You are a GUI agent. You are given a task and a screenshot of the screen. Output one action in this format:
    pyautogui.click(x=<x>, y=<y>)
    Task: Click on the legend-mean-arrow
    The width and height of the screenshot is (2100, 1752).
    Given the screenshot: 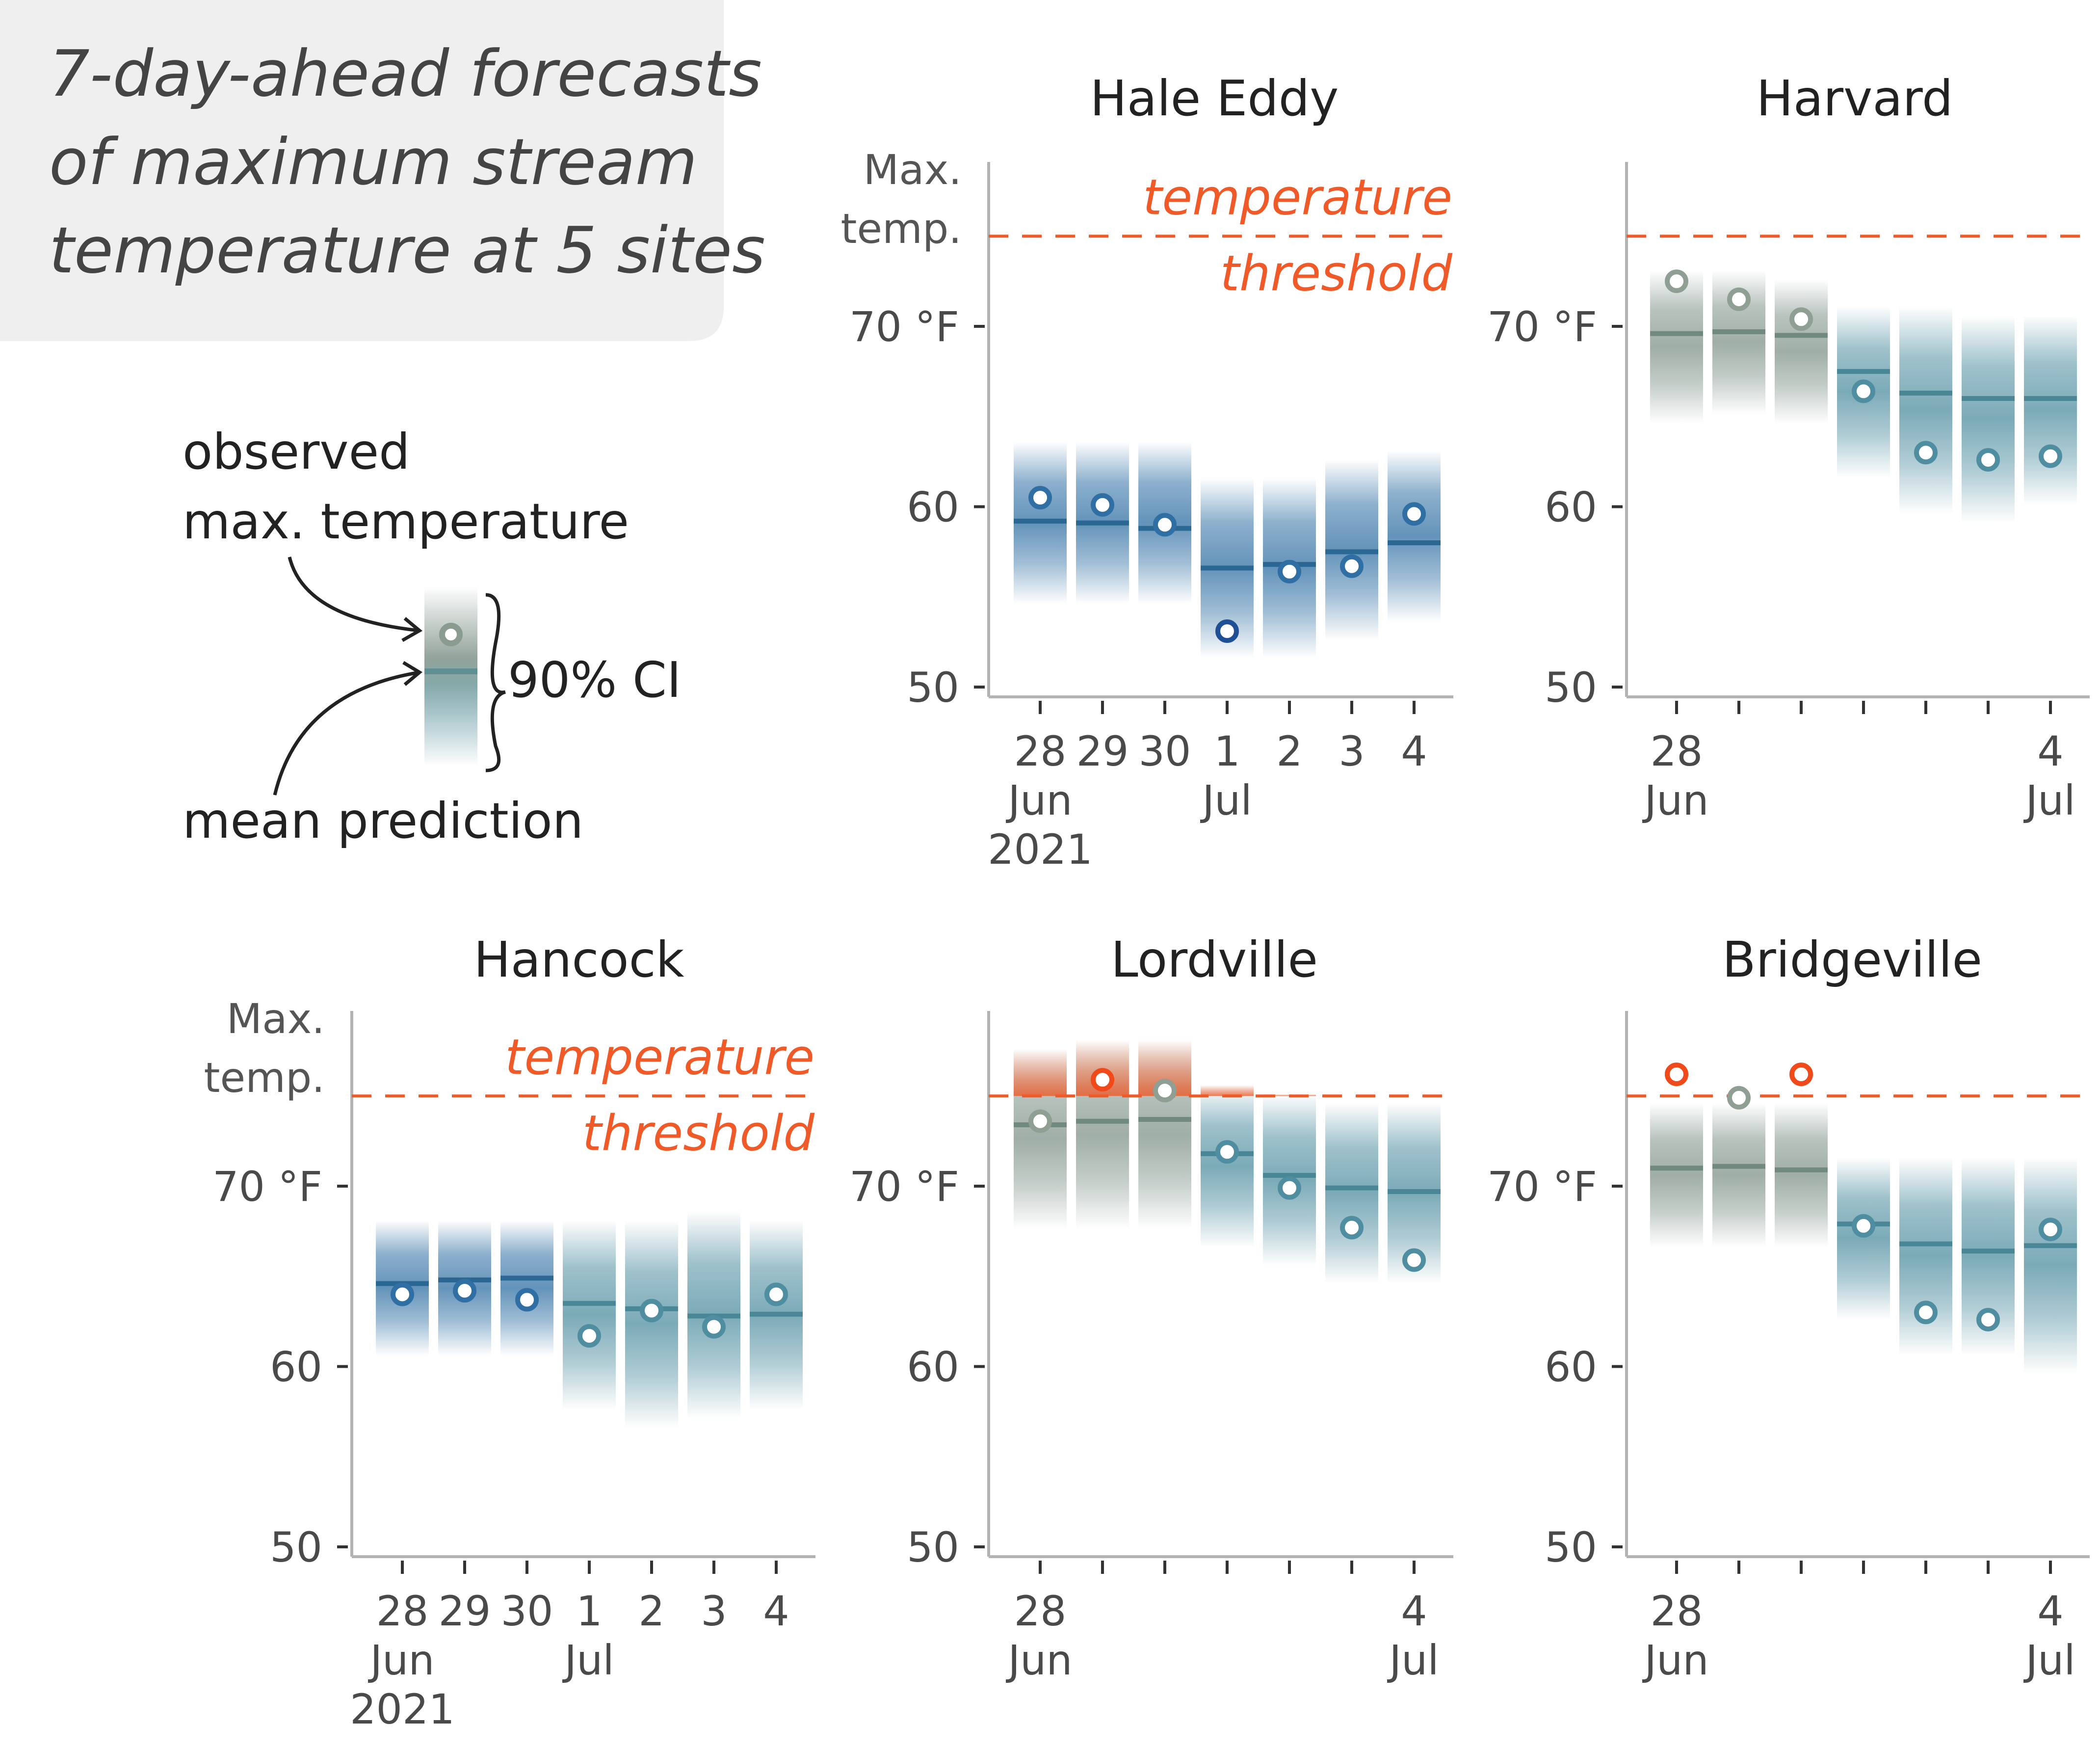 What is the action you would take?
    pyautogui.click(x=346, y=733)
    